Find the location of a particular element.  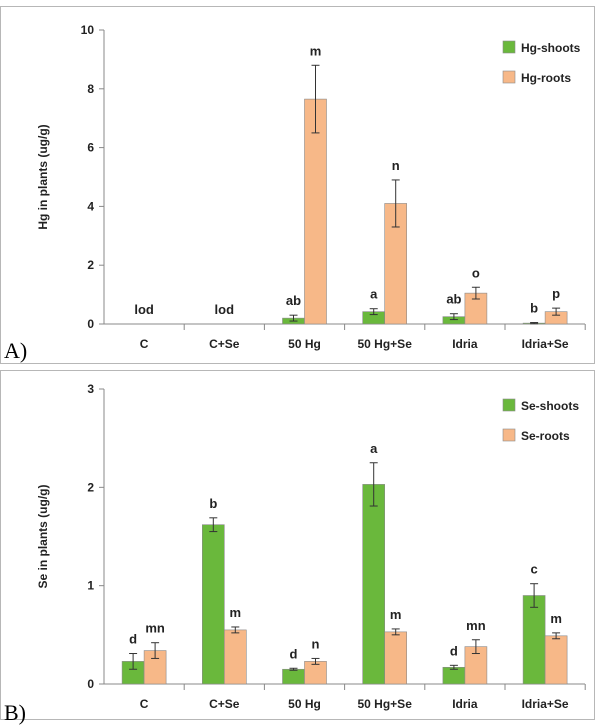

chart-a-x-tick-label: C is located at coordinates (144, 344).